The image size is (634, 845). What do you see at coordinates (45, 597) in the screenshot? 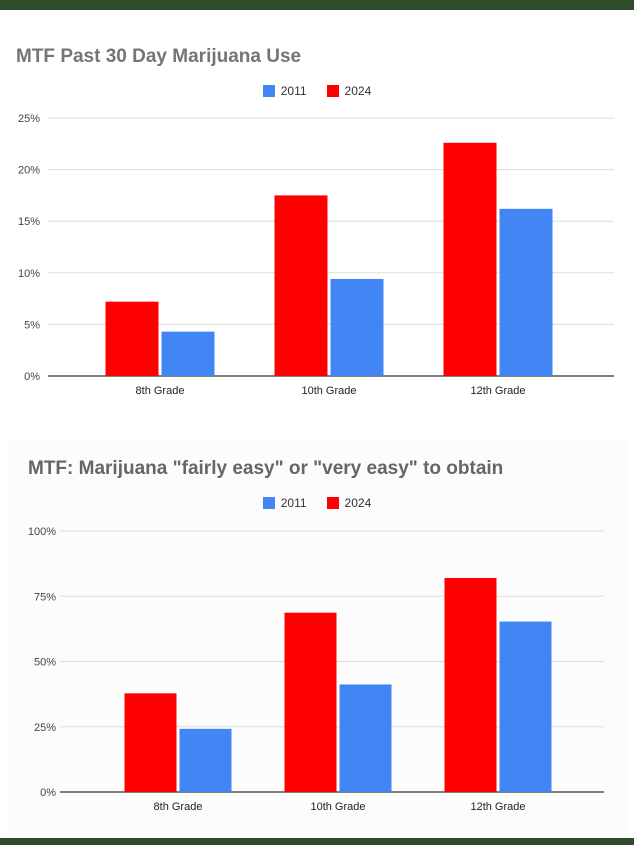
I see `y-tick-label: 75%` at bounding box center [45, 597].